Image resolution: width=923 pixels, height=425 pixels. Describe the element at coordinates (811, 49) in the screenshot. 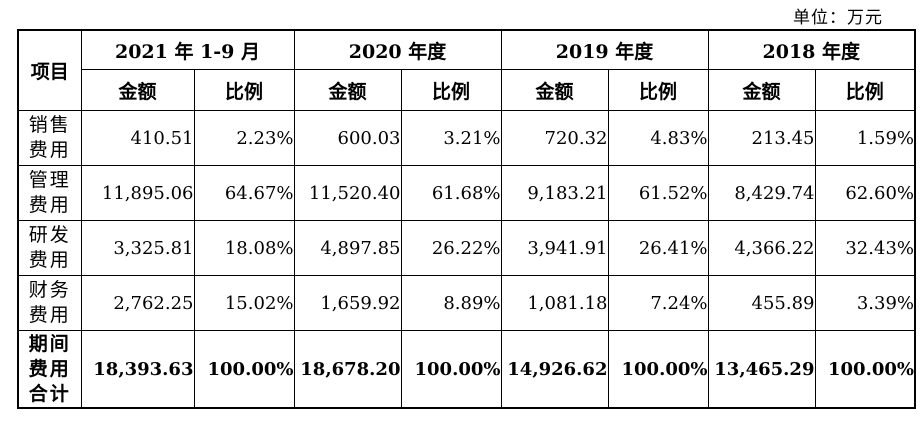

I see `period-header: 2018 年度` at that location.